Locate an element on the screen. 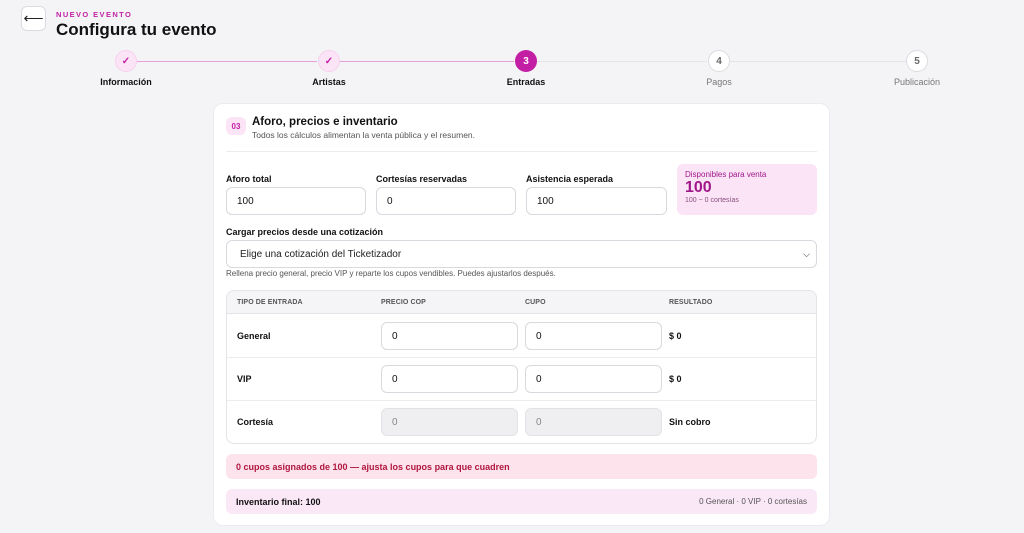  available-value: 100 is located at coordinates (698, 187).